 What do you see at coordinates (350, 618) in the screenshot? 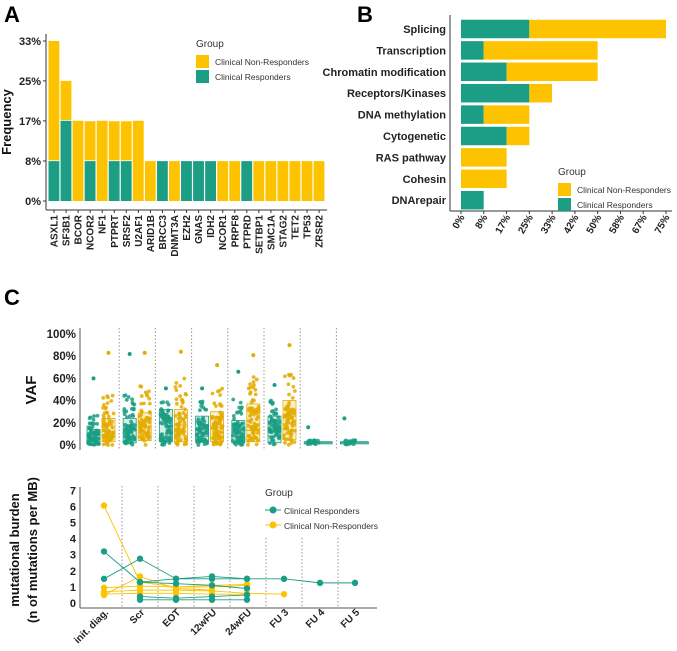
I see `x-tick-label: FU 5` at bounding box center [350, 618].